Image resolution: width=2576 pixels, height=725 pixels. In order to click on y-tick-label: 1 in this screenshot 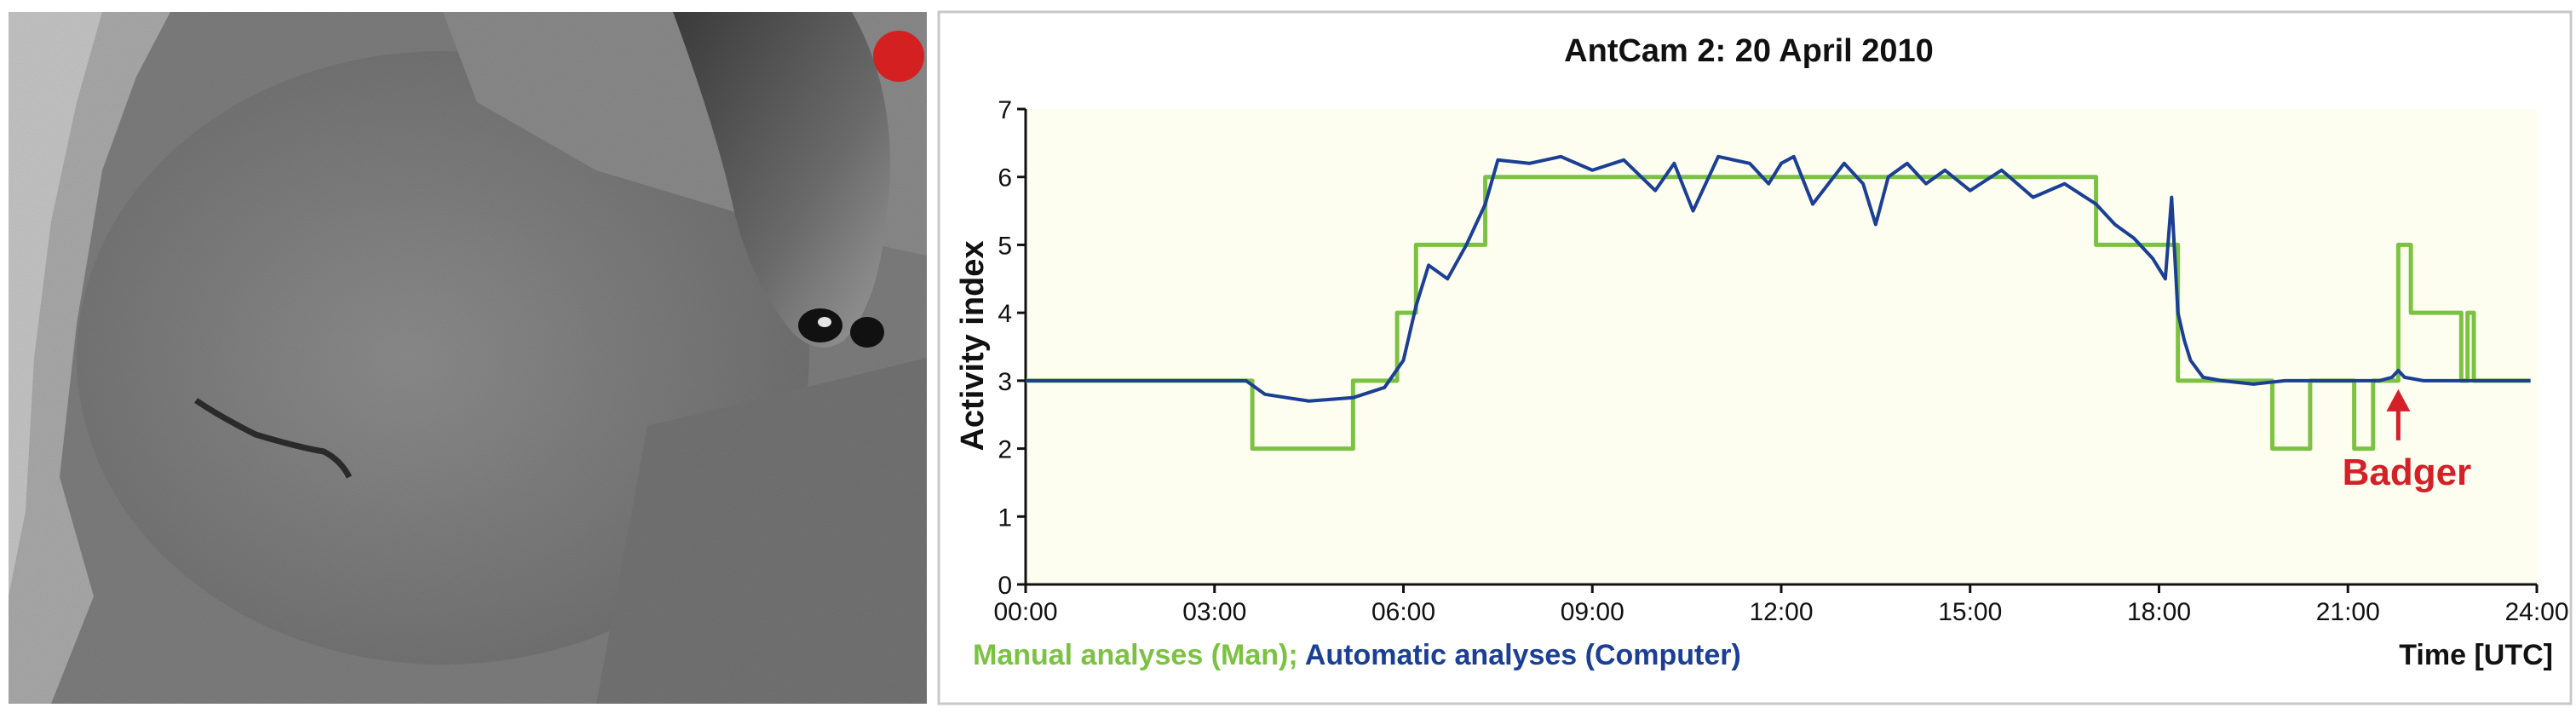, I will do `click(1005, 517)`.